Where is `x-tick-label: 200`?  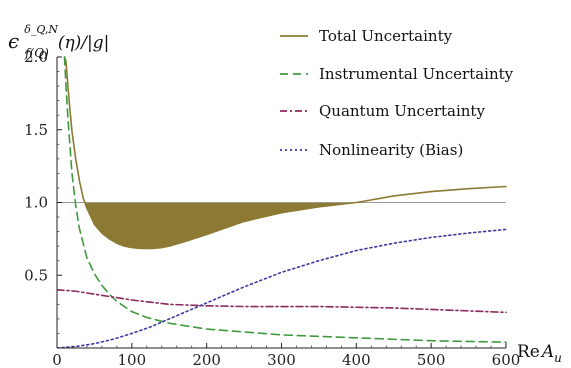
x-tick-label: 200 is located at coordinates (206, 359).